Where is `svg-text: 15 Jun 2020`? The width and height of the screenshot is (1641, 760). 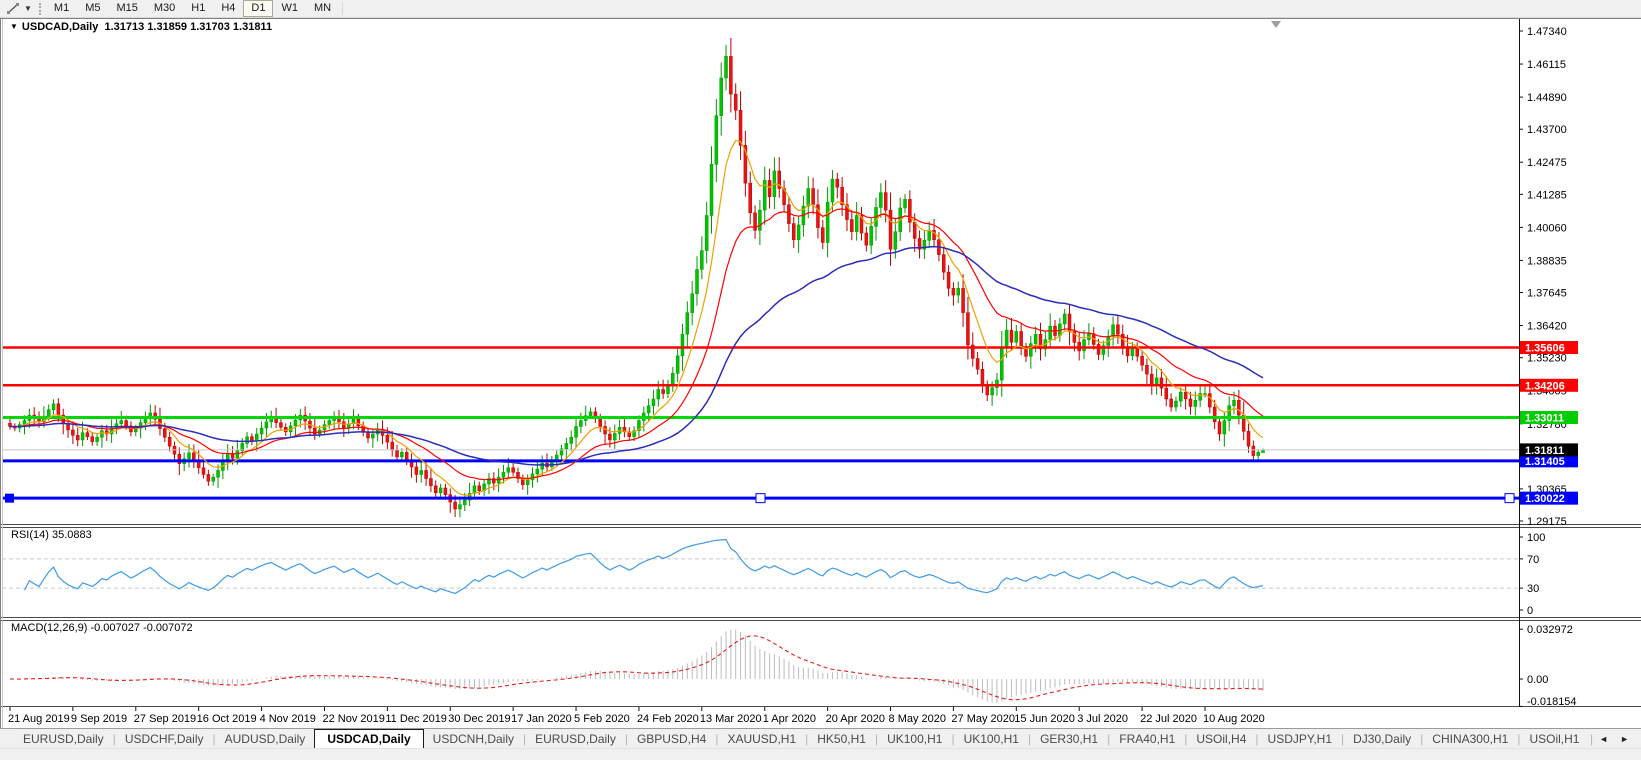
svg-text: 15 Jun 2020 is located at coordinates (1044, 719).